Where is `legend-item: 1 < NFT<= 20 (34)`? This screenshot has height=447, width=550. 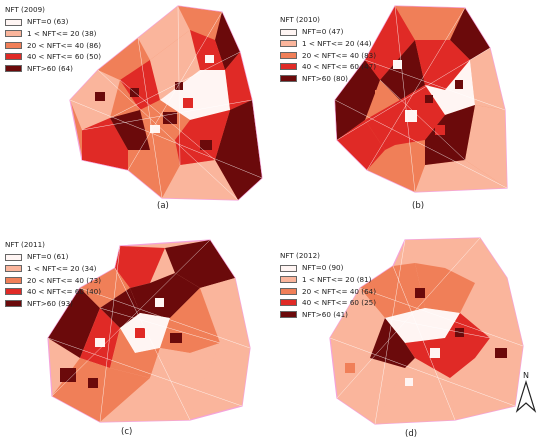
legend-item: 1 < NFT<= 20 (34) is located at coordinates (53, 269).